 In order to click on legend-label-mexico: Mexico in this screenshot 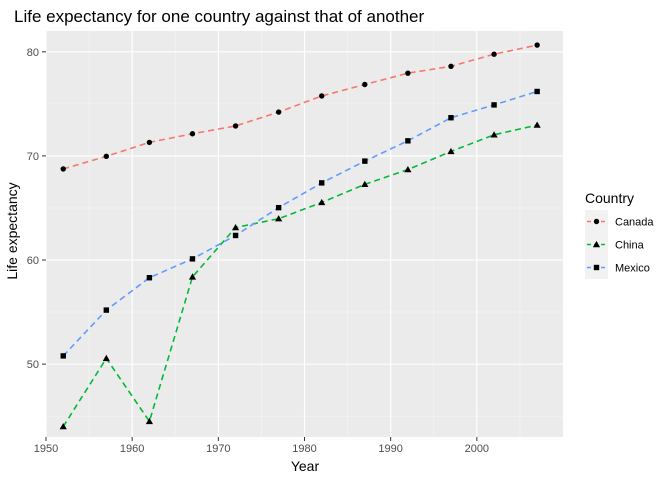, I will do `click(632, 269)`.